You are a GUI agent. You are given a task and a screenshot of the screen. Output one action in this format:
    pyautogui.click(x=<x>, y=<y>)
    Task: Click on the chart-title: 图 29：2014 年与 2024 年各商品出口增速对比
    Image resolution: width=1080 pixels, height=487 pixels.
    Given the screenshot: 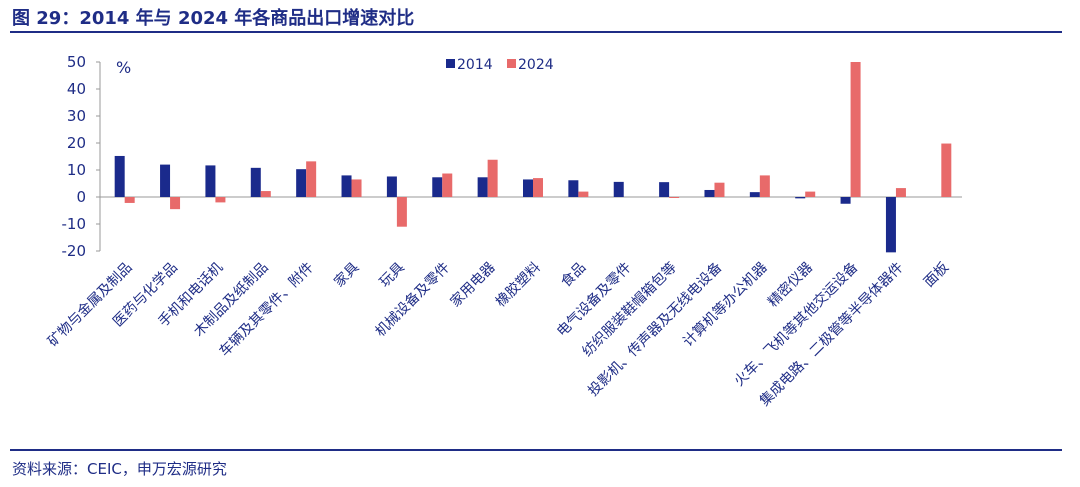 What is the action you would take?
    pyautogui.click(x=213, y=18)
    